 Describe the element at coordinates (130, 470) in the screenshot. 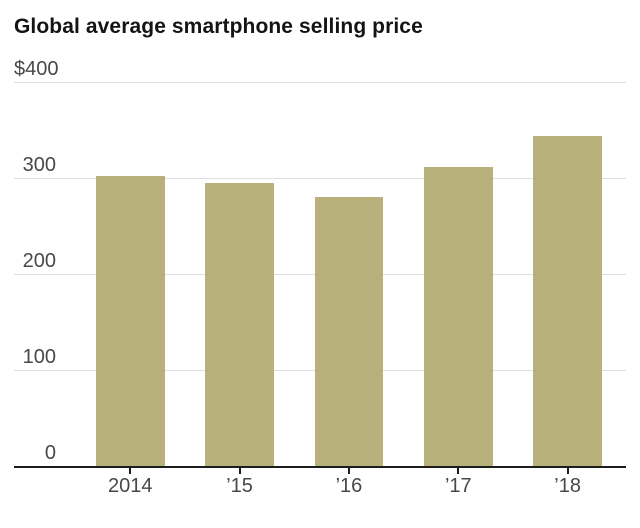

I see `x-tick-mark-2014` at that location.